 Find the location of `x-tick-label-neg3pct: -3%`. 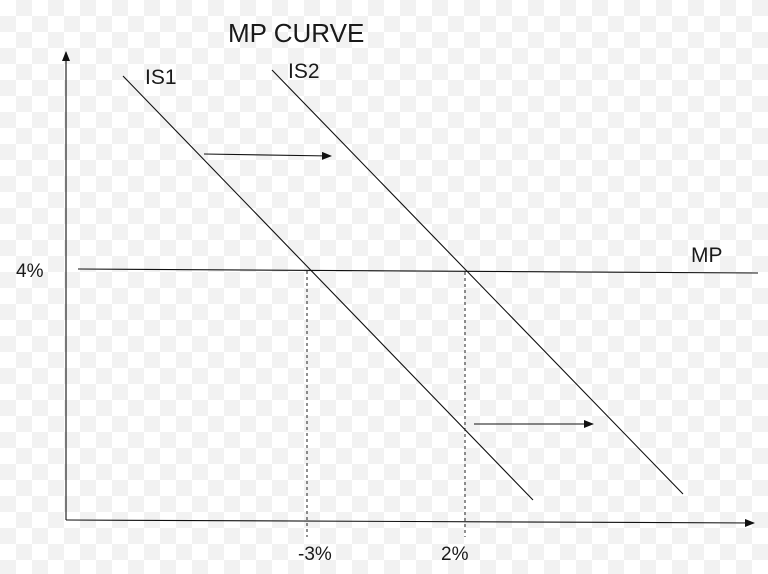

x-tick-label-neg3pct: -3% is located at coordinates (315, 554).